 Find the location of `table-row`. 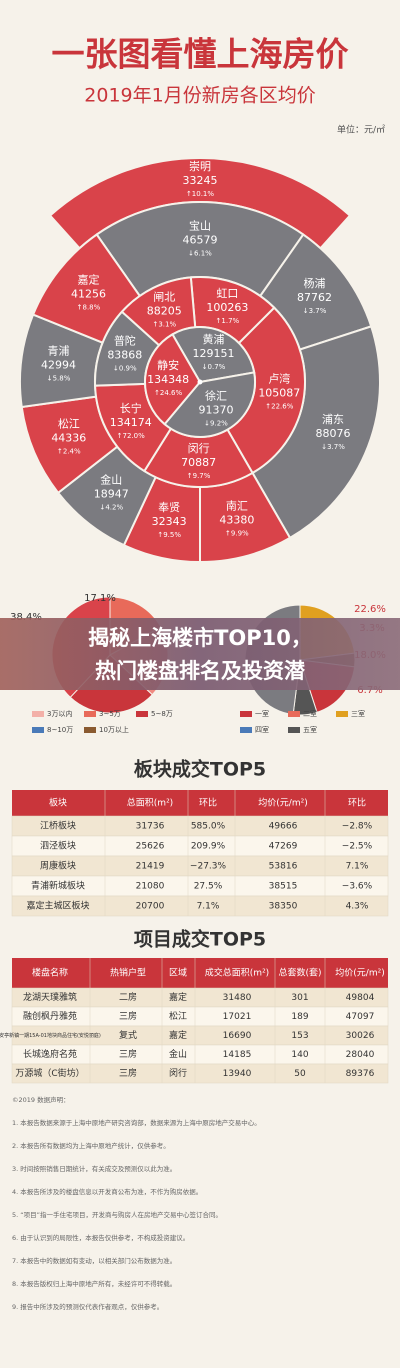

table-row is located at coordinates (200, 906).